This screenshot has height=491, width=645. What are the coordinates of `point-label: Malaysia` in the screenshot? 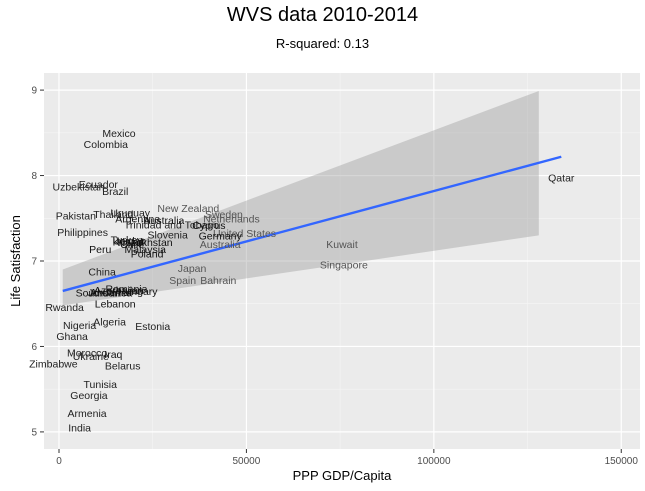 It's located at (145, 250).